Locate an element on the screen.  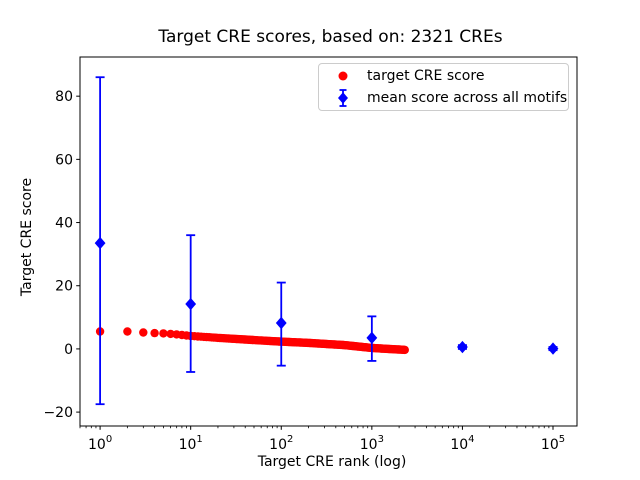
y-tick-label: 80 is located at coordinates (64, 97).